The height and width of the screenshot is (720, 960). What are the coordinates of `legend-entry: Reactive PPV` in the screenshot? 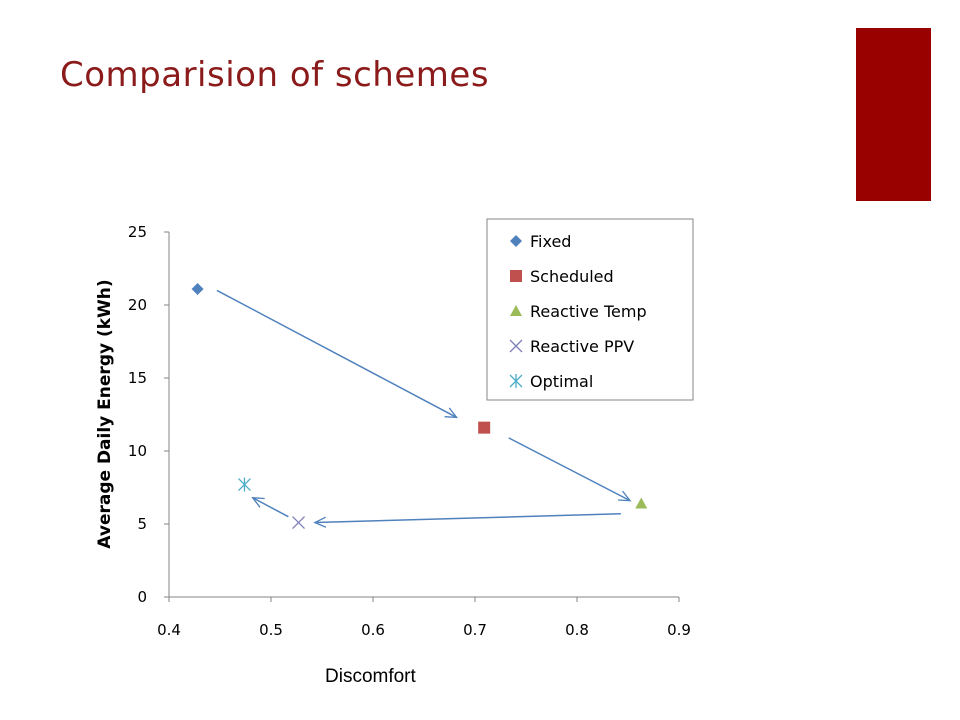 It's located at (582, 346).